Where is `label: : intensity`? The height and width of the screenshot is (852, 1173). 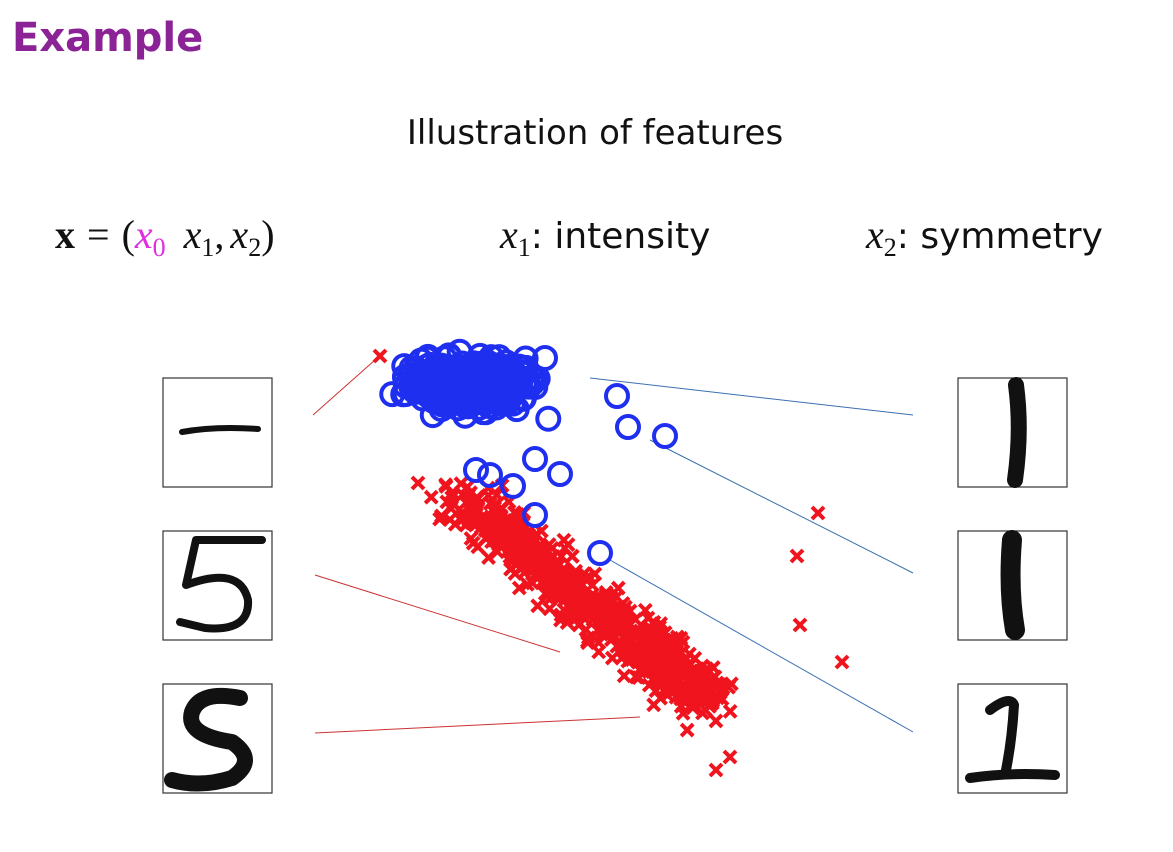
label: : intensity is located at coordinates (621, 236).